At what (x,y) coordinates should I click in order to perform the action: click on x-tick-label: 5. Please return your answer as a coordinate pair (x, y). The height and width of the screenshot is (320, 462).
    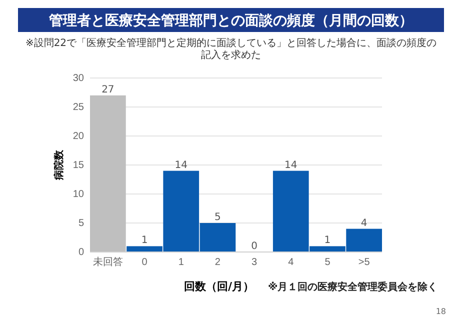
    Looking at the image, I should click on (327, 262).